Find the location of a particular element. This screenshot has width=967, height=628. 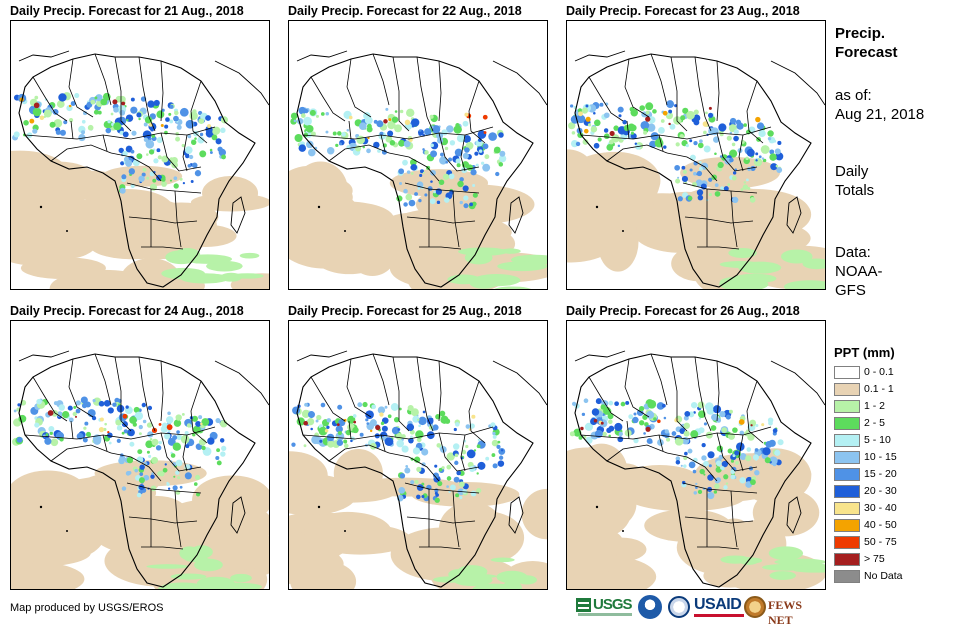

legend-label: 2 - 5 is located at coordinates (875, 423).